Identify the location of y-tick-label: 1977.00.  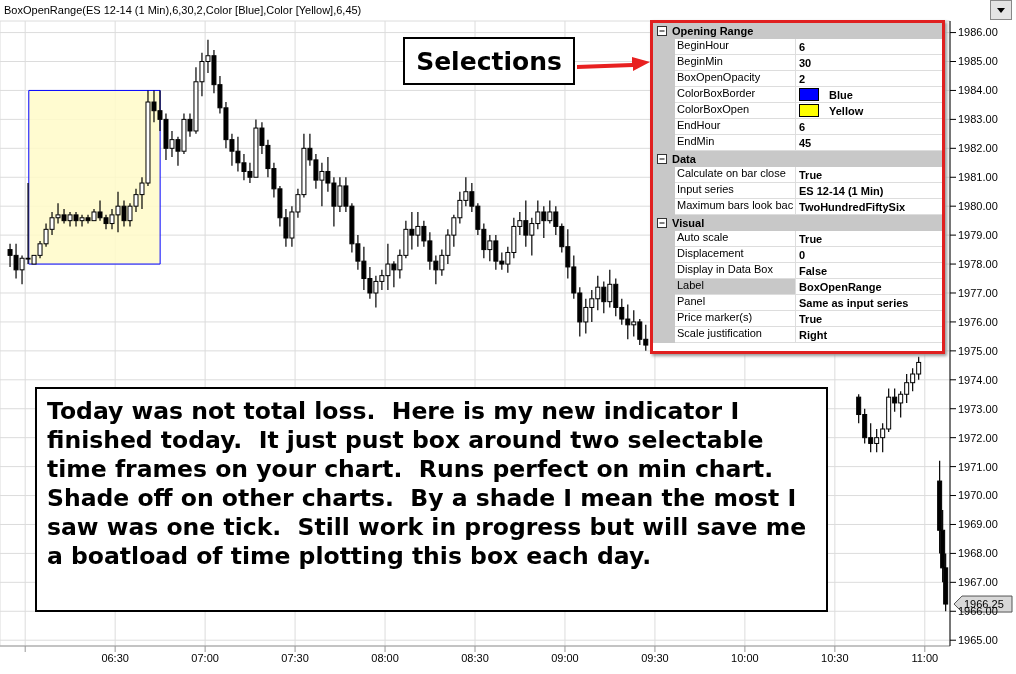
(978, 292).